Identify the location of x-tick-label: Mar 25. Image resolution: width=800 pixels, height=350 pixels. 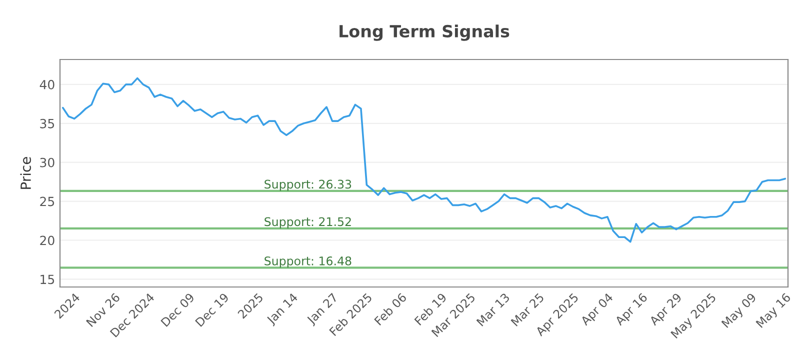
(527, 309).